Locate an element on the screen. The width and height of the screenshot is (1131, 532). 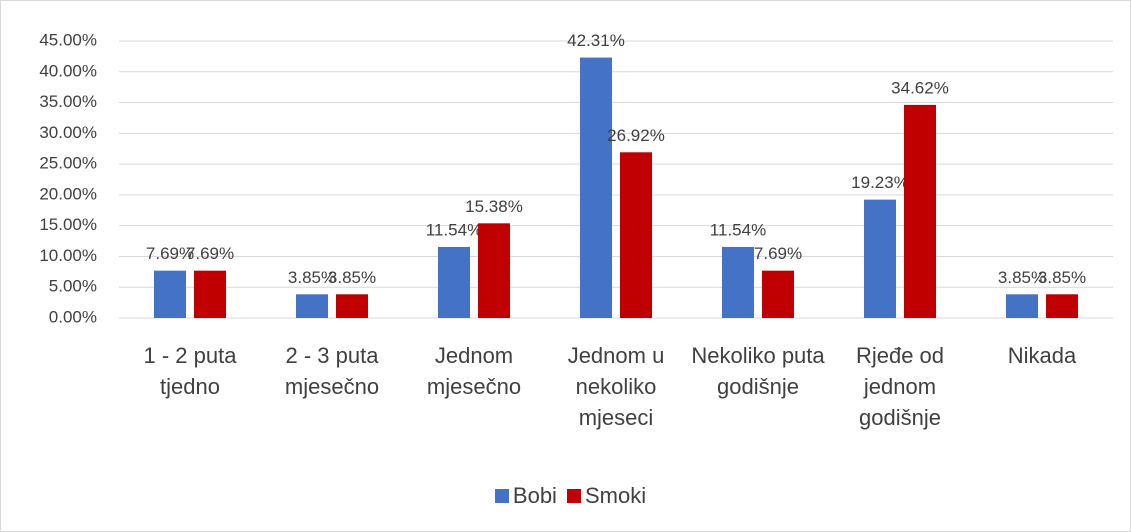
data-label: 42.31% is located at coordinates (596, 40).